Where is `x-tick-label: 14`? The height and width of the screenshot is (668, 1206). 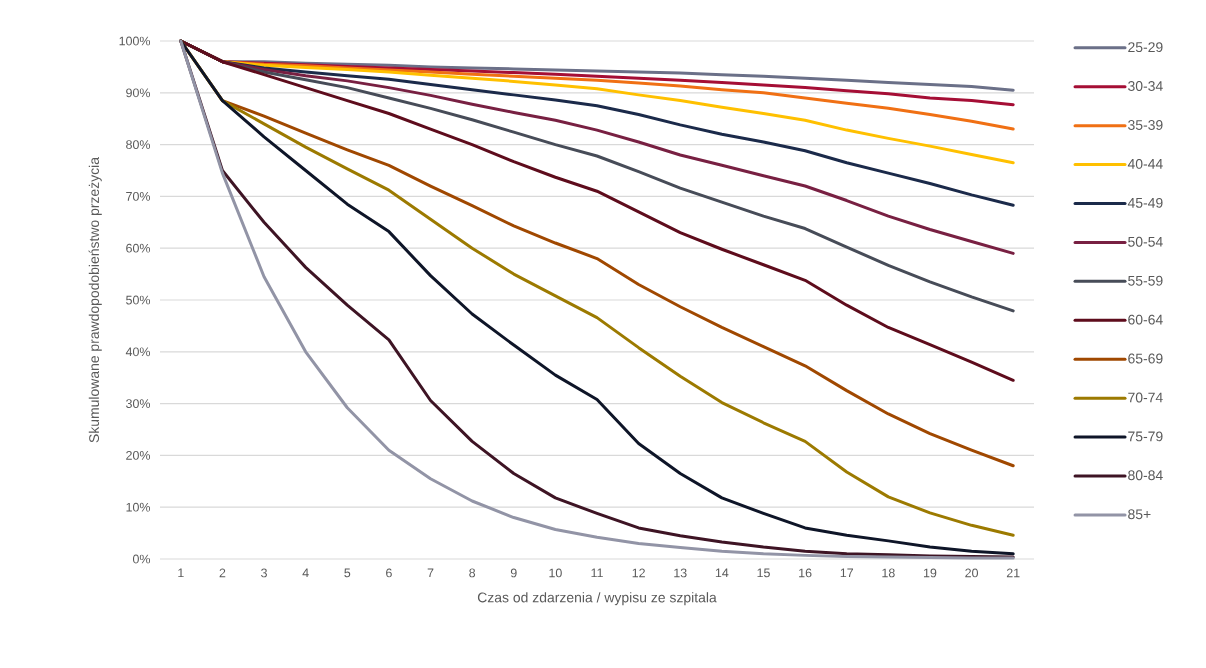
x-tick-label: 14 is located at coordinates (722, 573).